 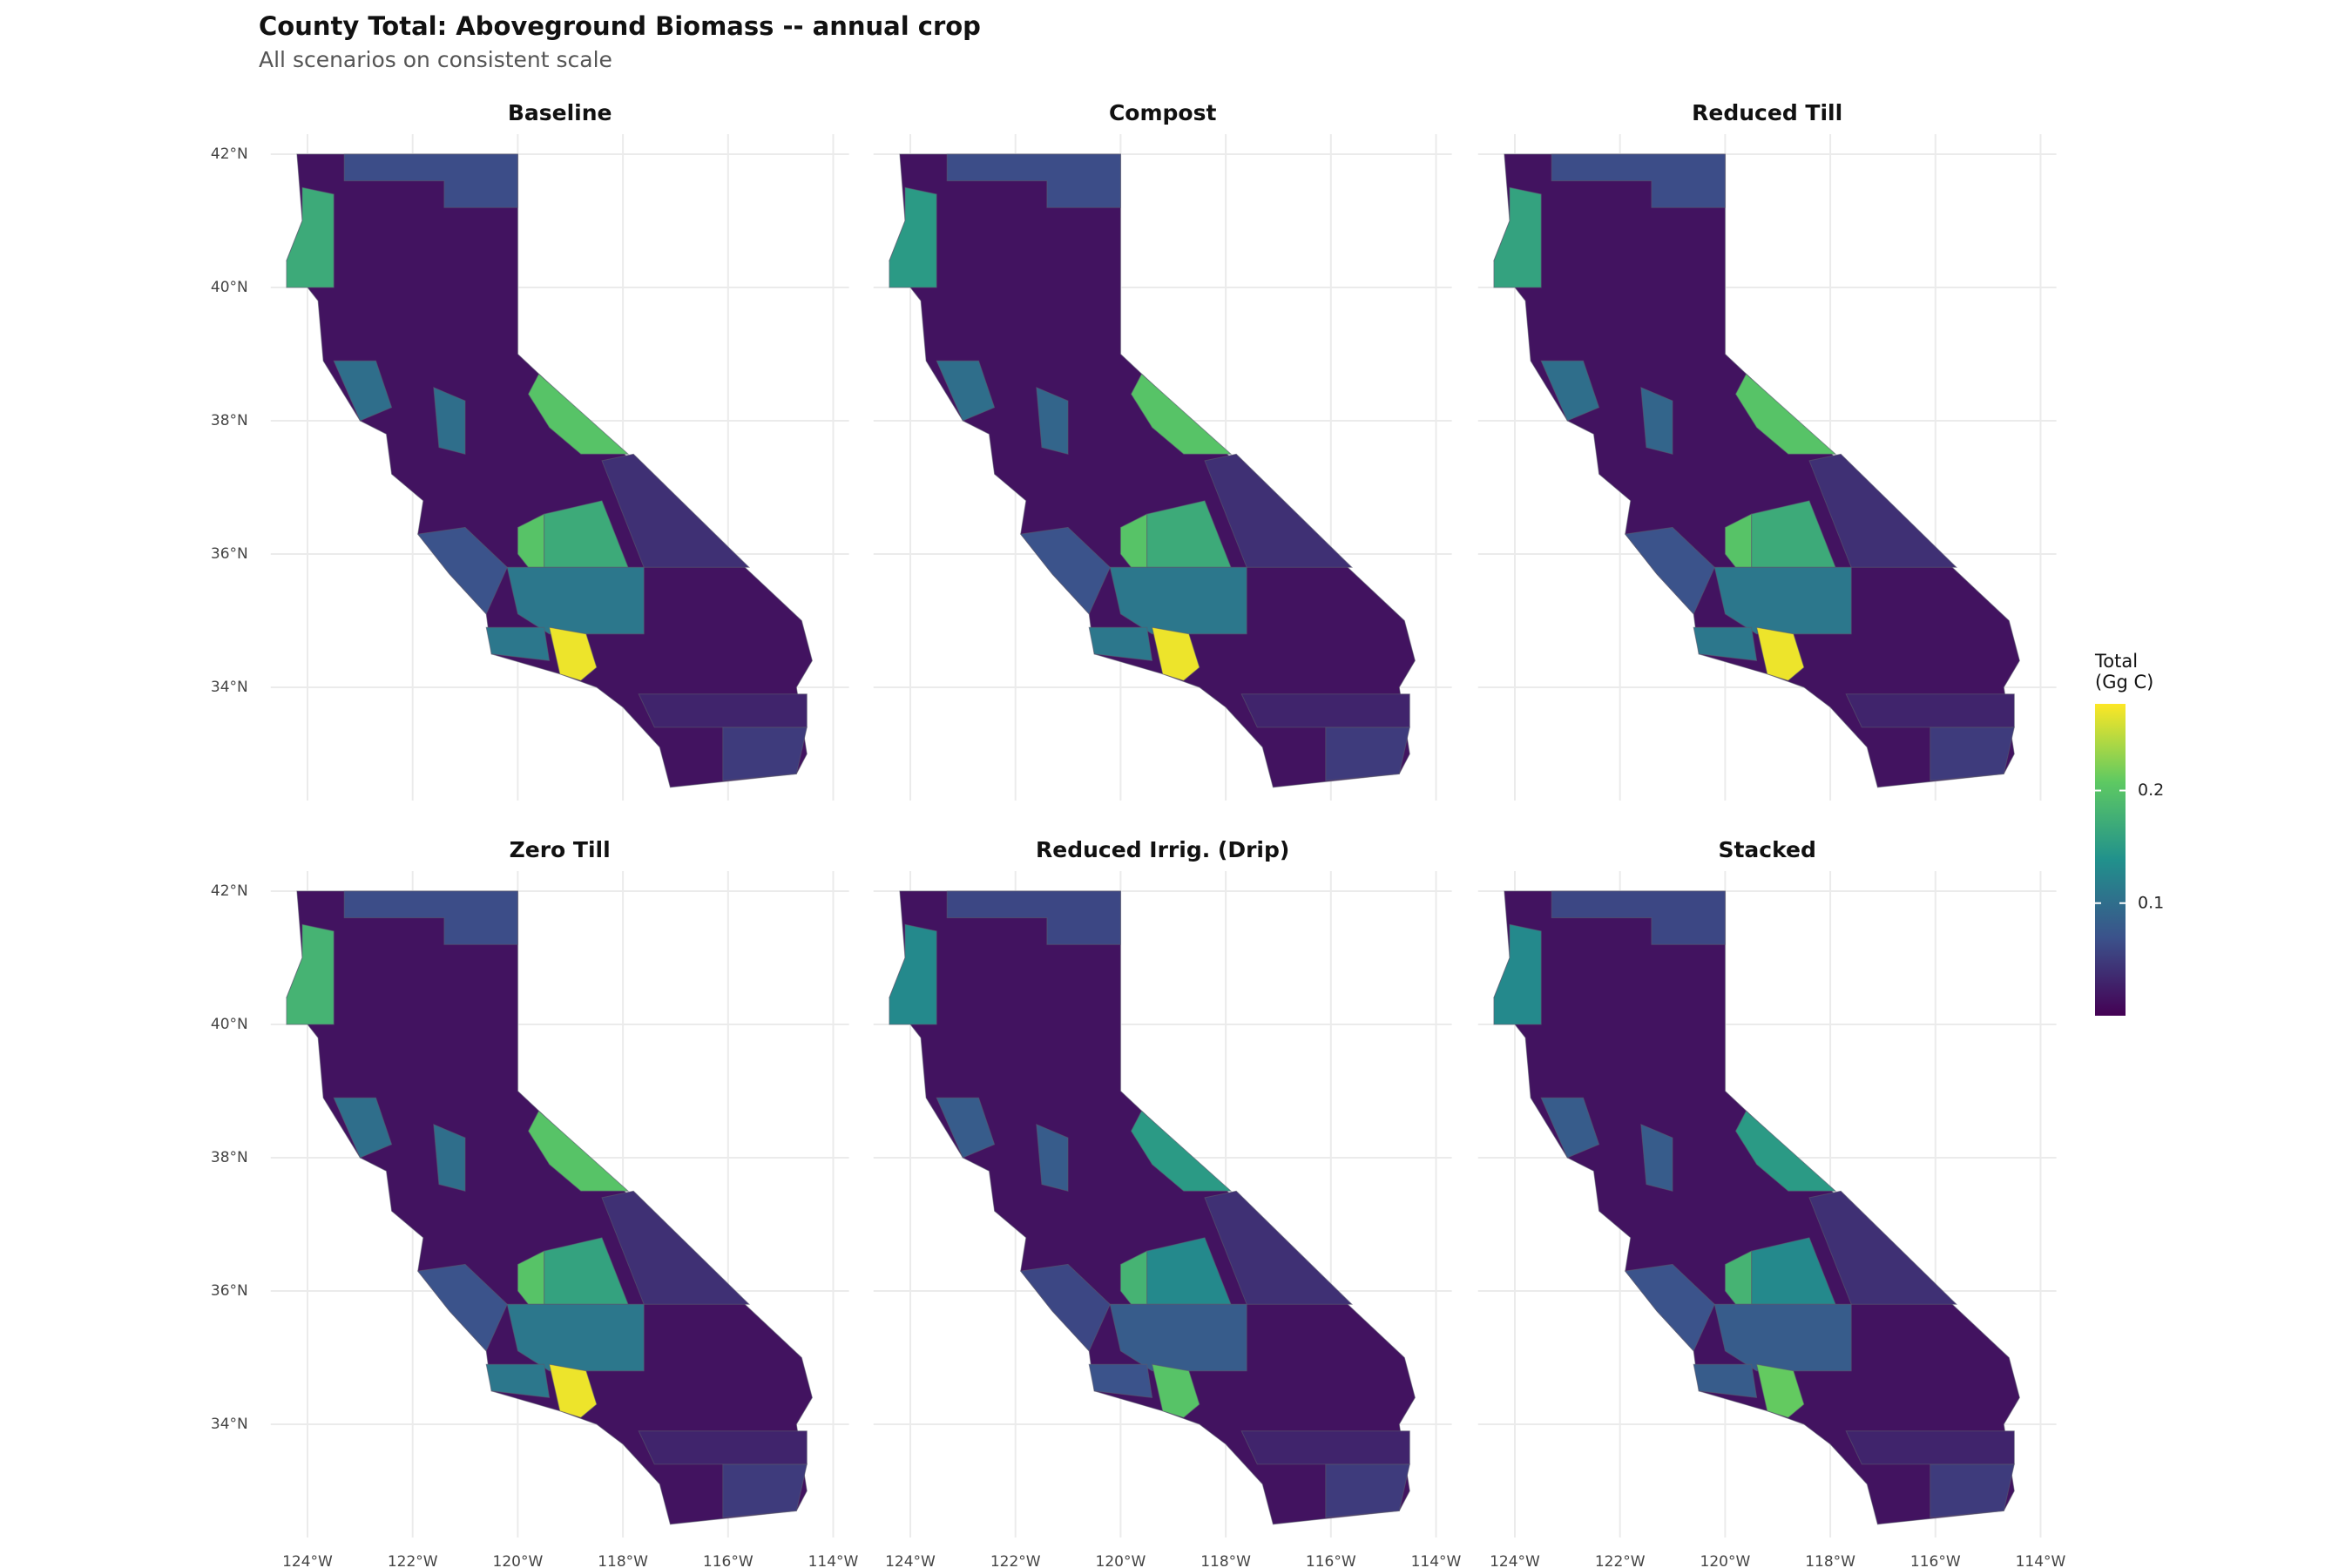 I want to click on panel-title: Stacked, so click(x=1766, y=849).